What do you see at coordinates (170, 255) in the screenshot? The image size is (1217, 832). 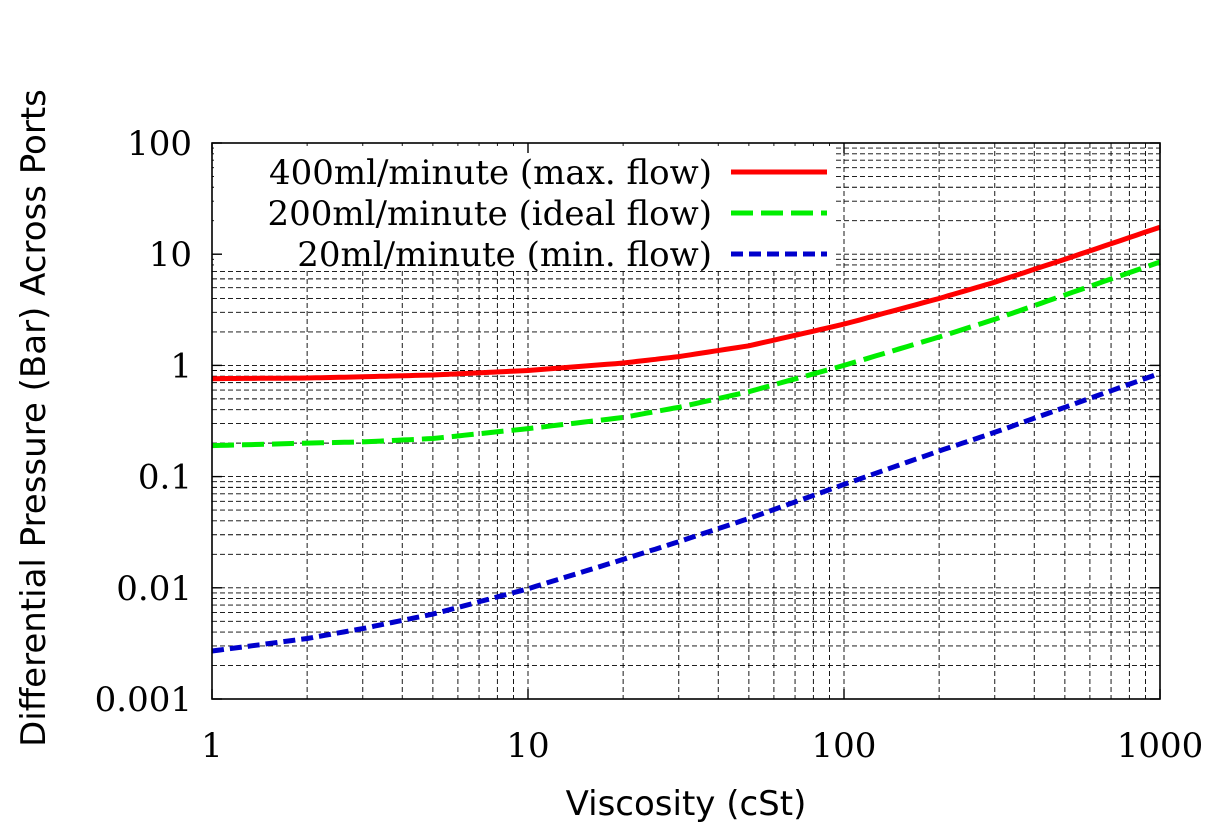 I see `y-tick-label: 10` at bounding box center [170, 255].